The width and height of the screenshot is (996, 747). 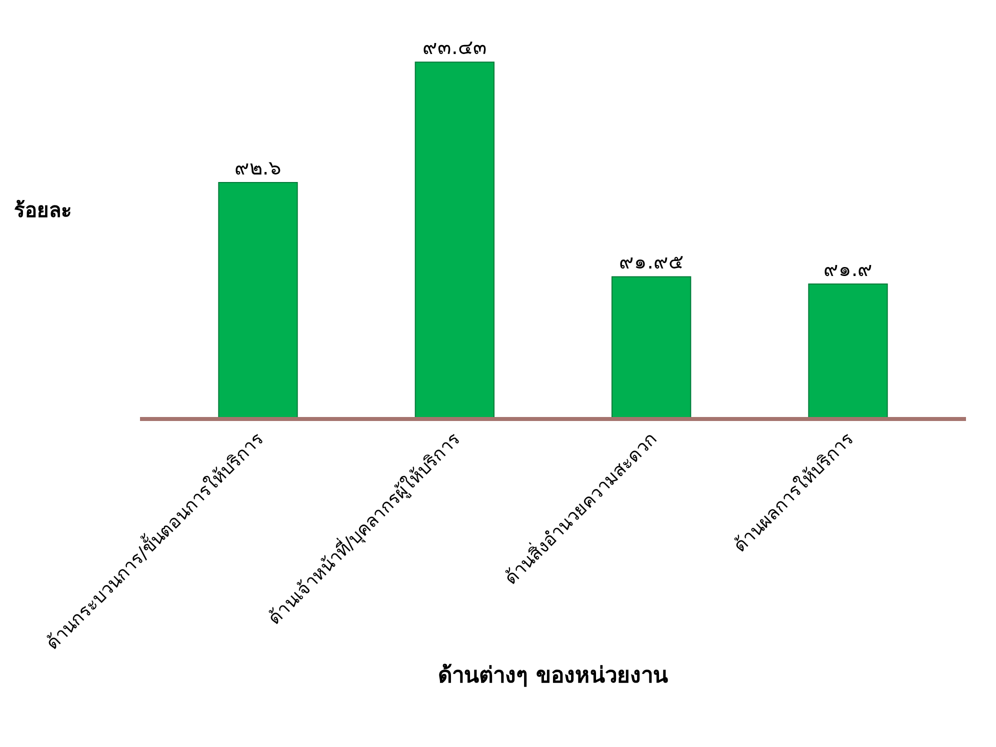 I want to click on data-label: ๙๓.๔๓, so click(x=454, y=47).